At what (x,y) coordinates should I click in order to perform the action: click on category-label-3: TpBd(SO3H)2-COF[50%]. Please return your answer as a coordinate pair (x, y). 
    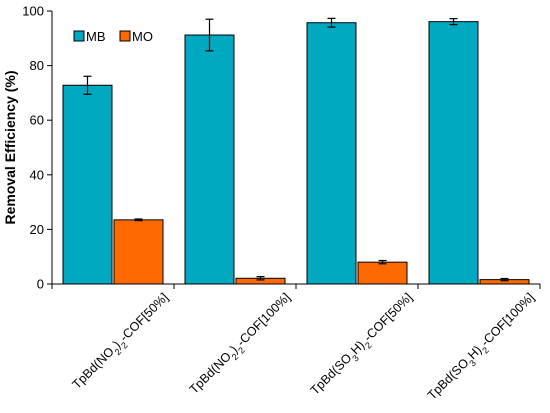
    Looking at the image, I should click on (363, 345).